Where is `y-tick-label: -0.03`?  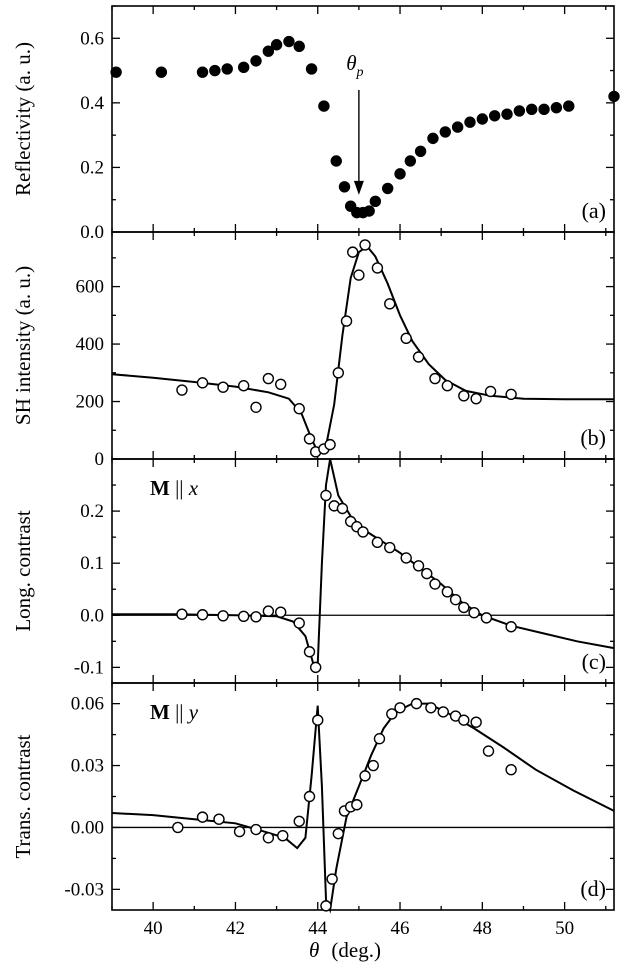
y-tick-label: -0.03 is located at coordinates (84, 889).